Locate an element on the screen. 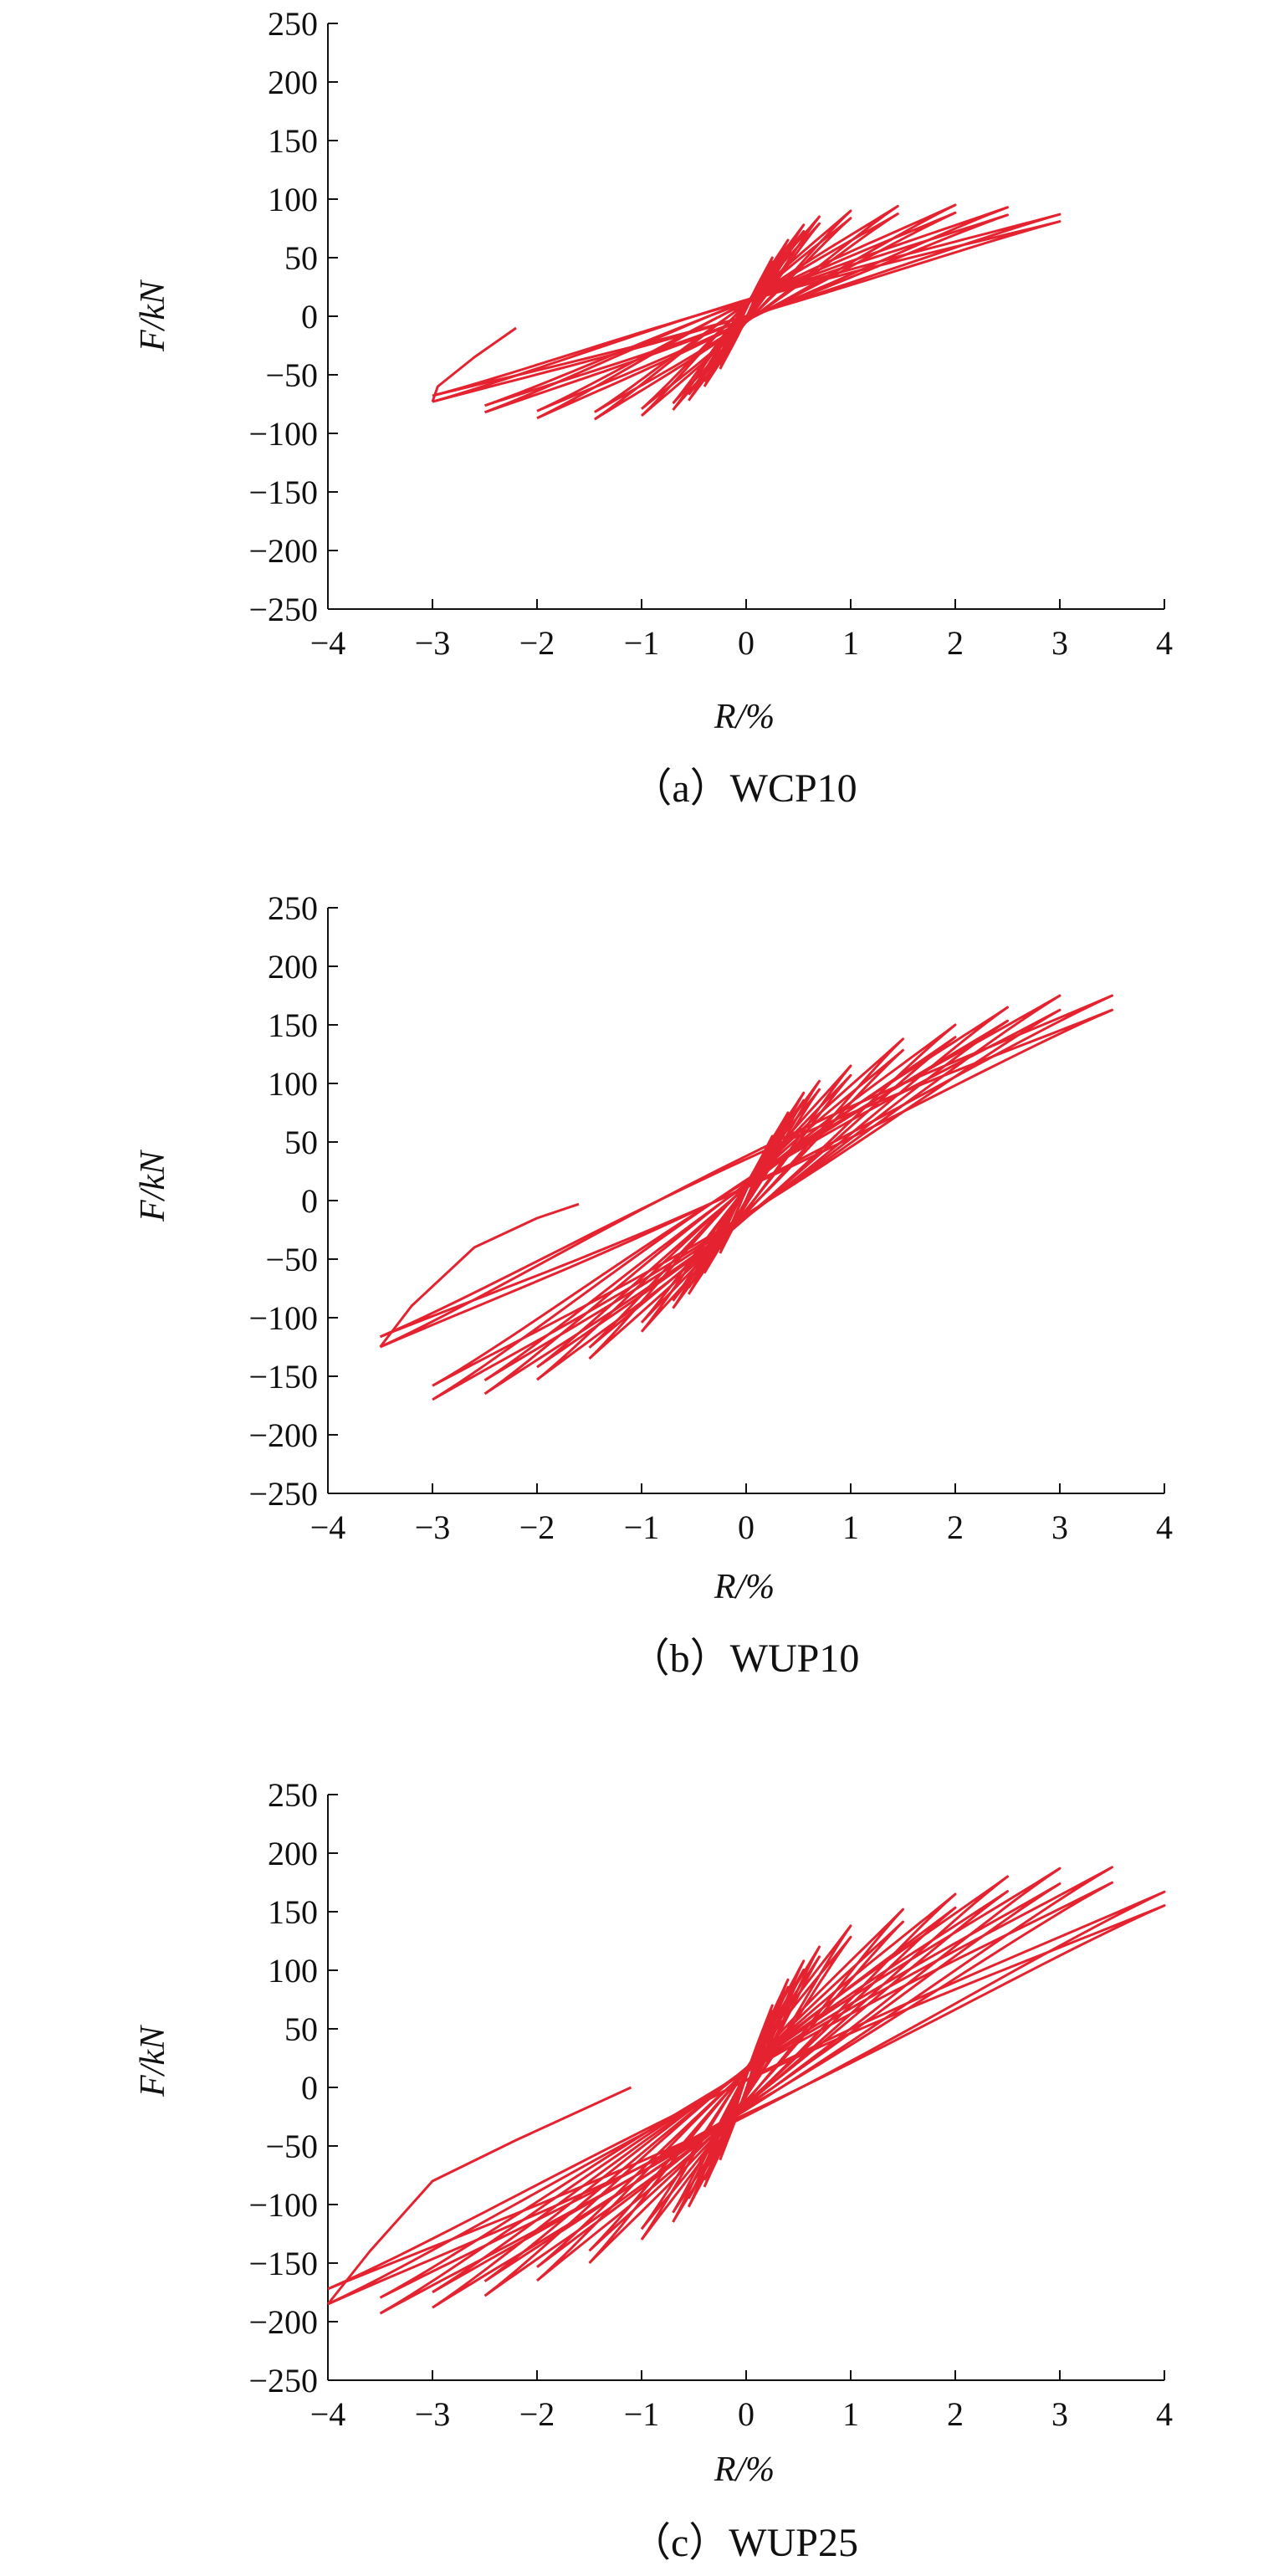  panel-a-y-tick-label: 50 is located at coordinates (301, 258).